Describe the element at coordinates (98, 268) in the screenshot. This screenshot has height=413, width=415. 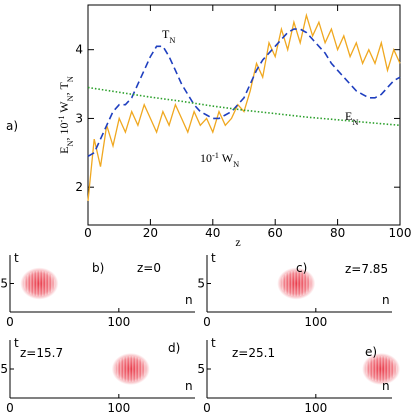
I see `panel-label: b)` at that location.